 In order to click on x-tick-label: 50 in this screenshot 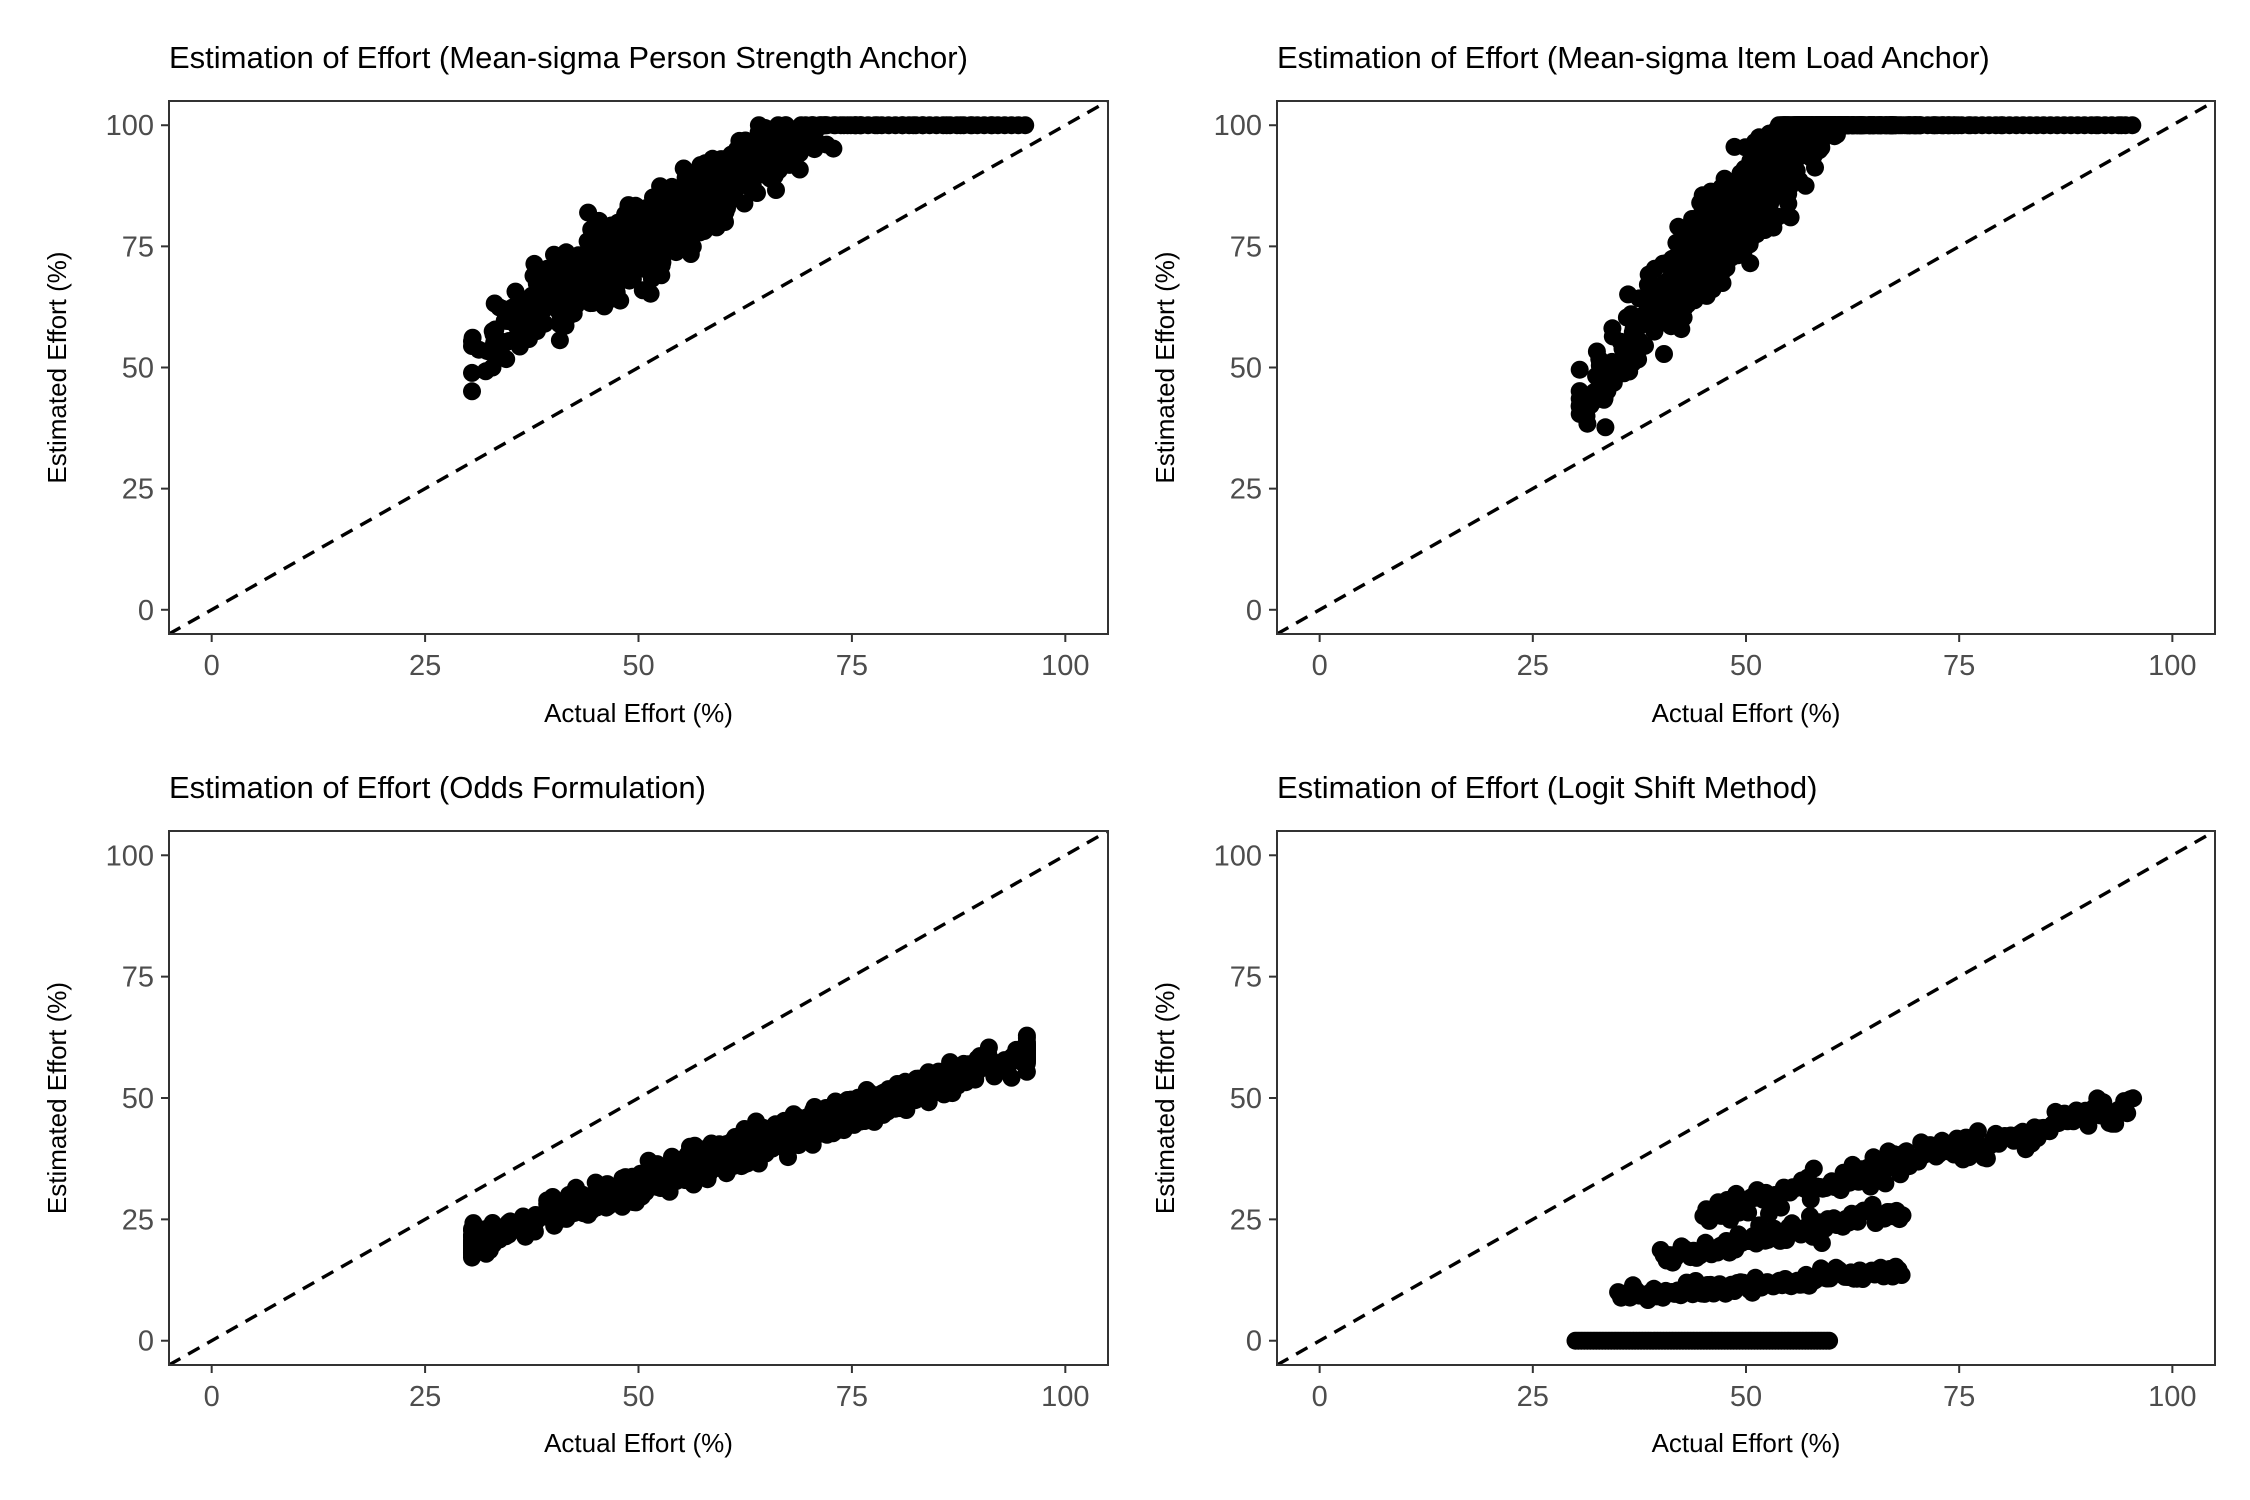, I will do `click(1746, 1397)`.